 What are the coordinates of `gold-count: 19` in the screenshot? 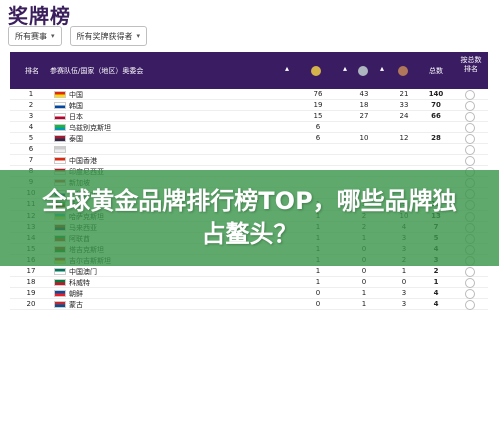 It's located at (318, 105).